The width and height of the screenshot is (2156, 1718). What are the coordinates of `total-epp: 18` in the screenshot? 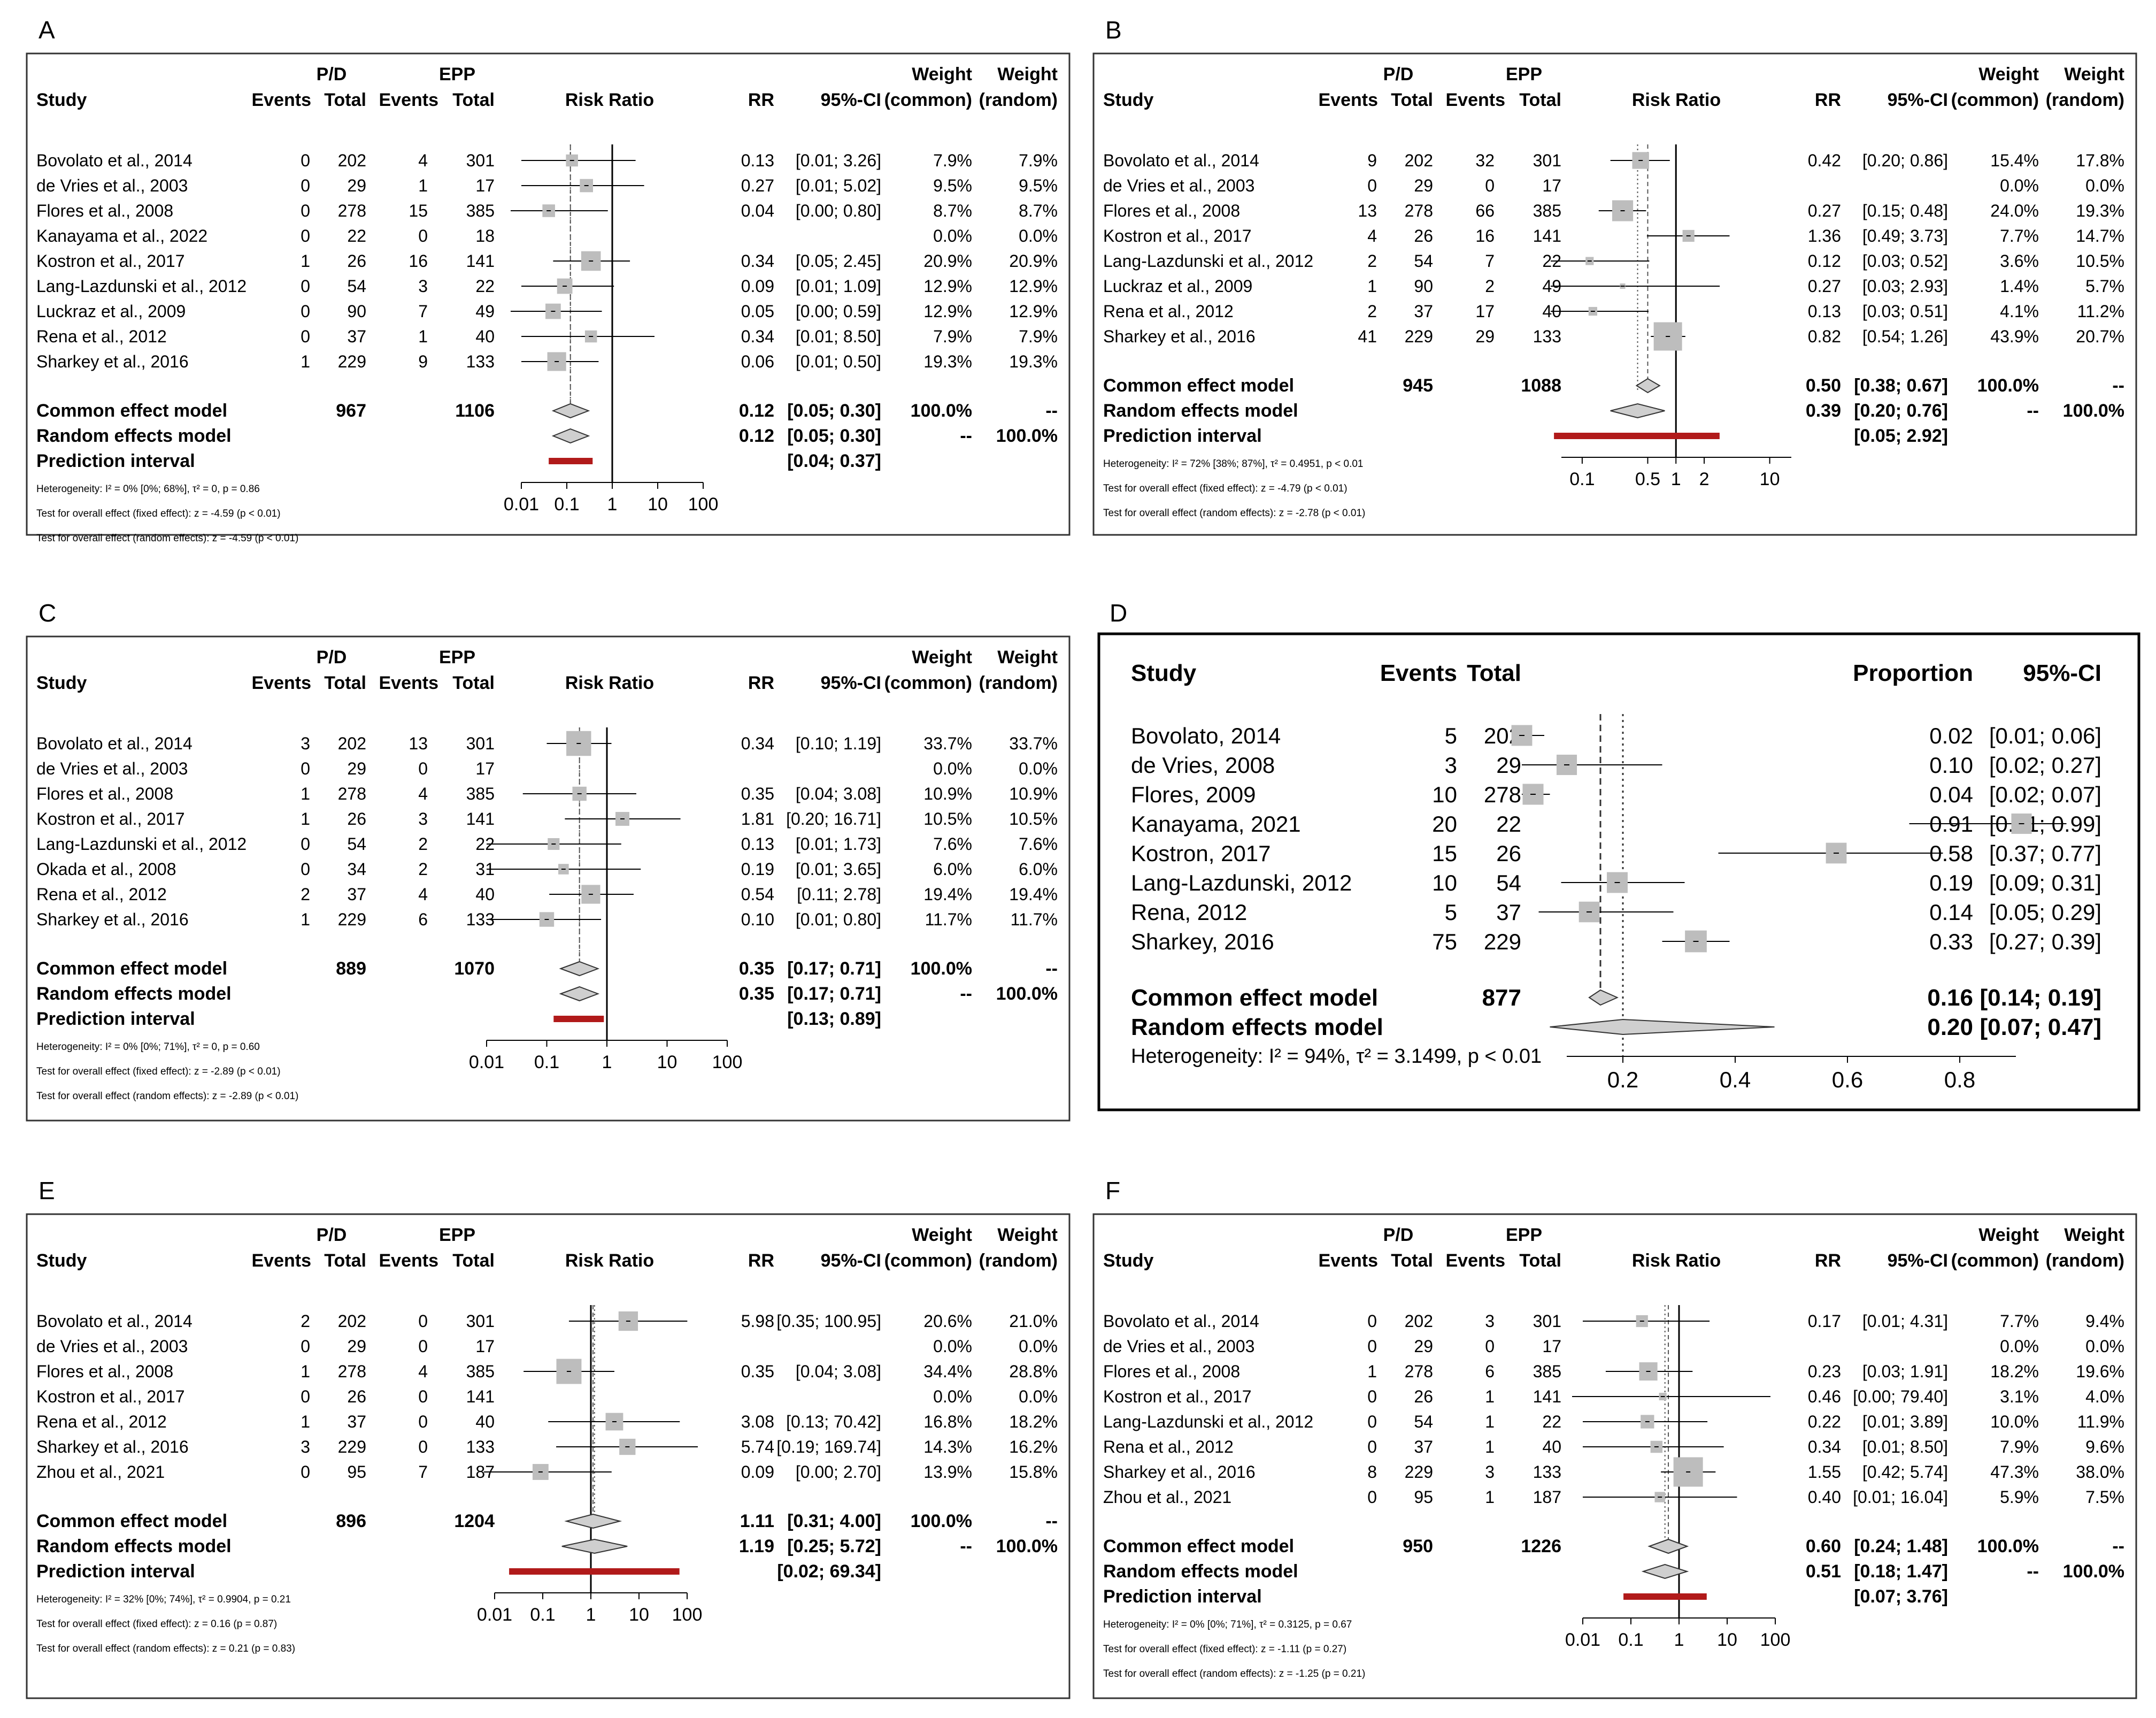 It's located at (485, 236).